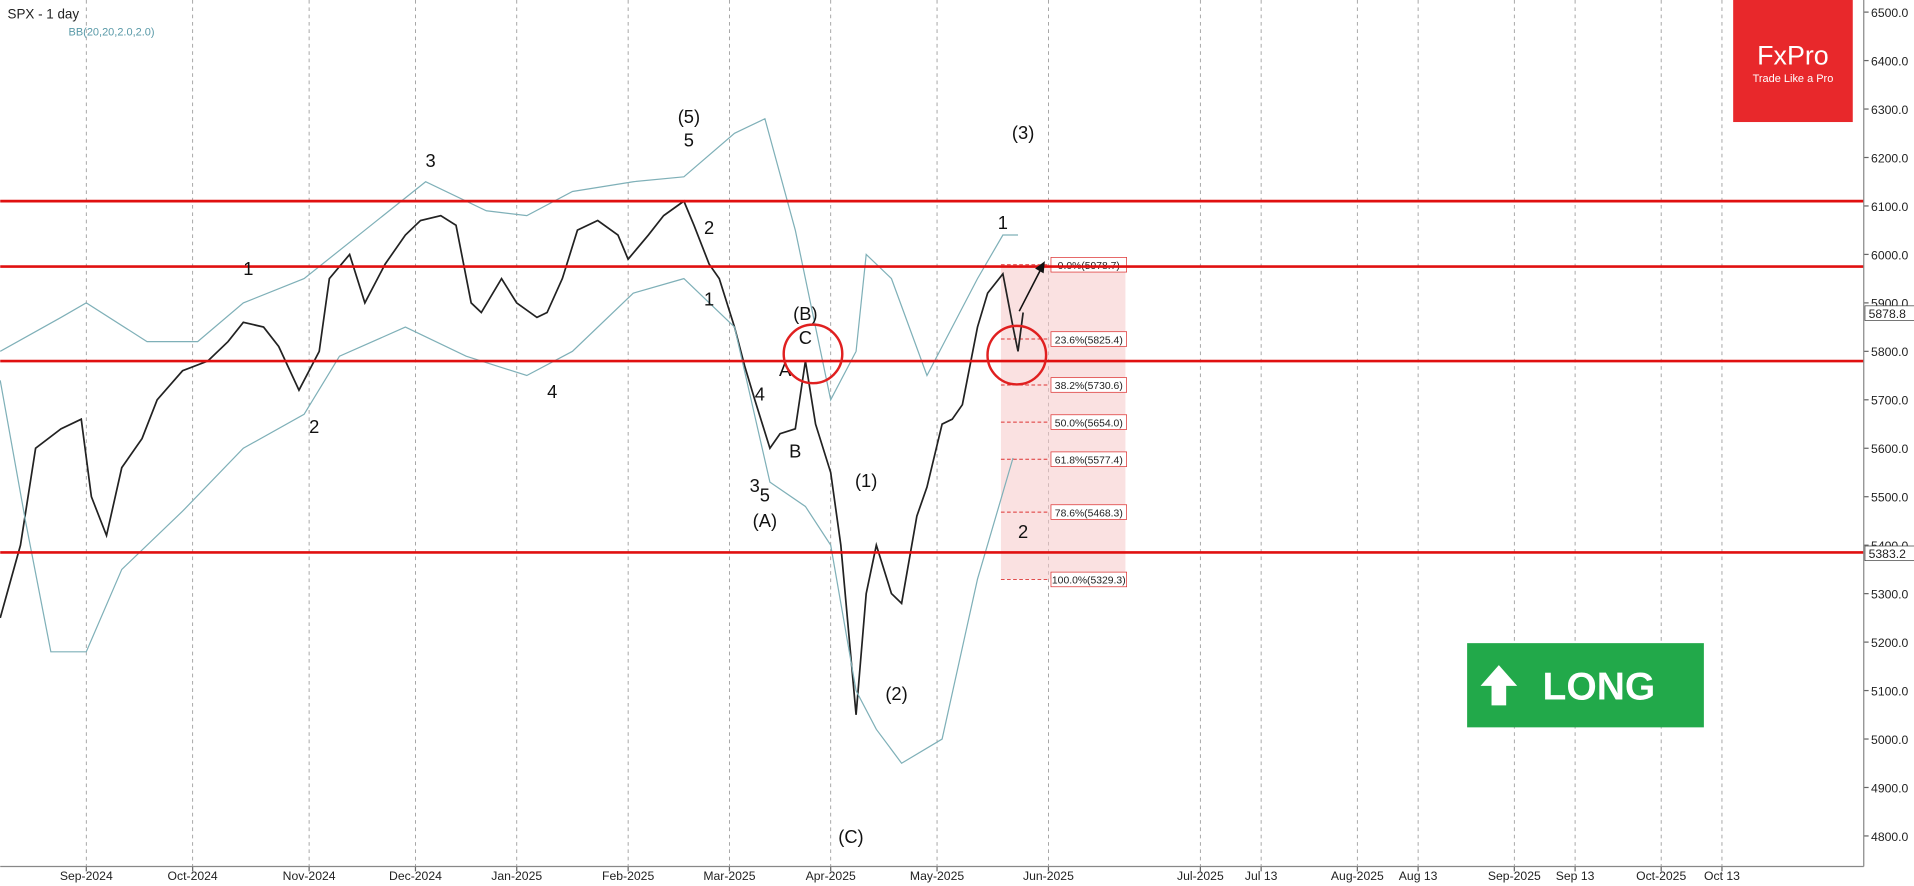  Describe the element at coordinates (1889, 691) in the screenshot. I see `y-tick-label: 5100.0` at that location.